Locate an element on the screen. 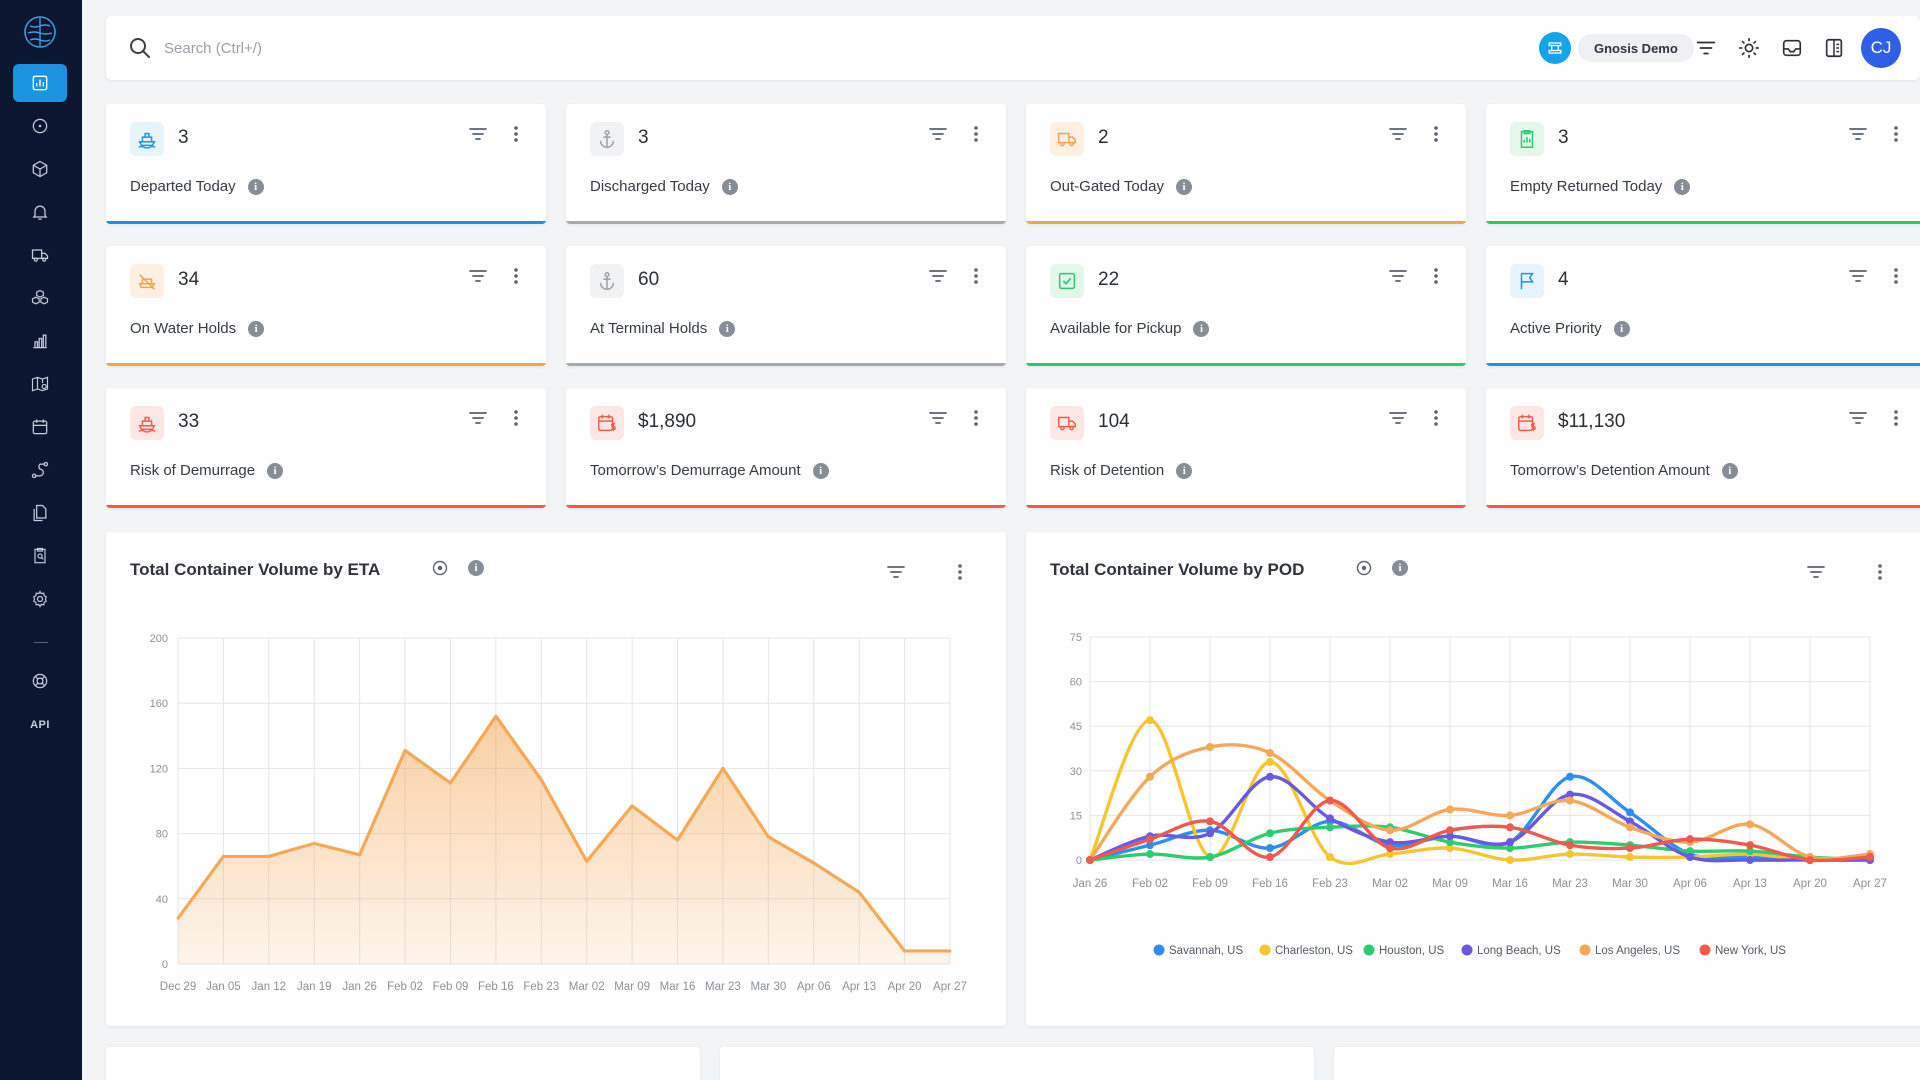 The height and width of the screenshot is (1080, 1920). sidebar-item-containers is located at coordinates (40, 298).